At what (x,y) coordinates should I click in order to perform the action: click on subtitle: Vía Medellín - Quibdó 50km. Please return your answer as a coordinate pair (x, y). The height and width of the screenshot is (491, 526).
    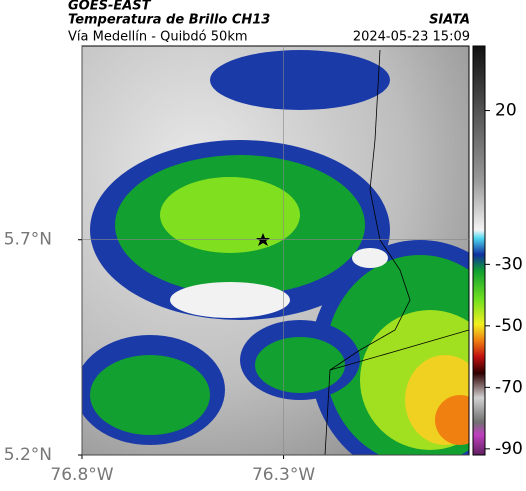
    Looking at the image, I should click on (158, 37).